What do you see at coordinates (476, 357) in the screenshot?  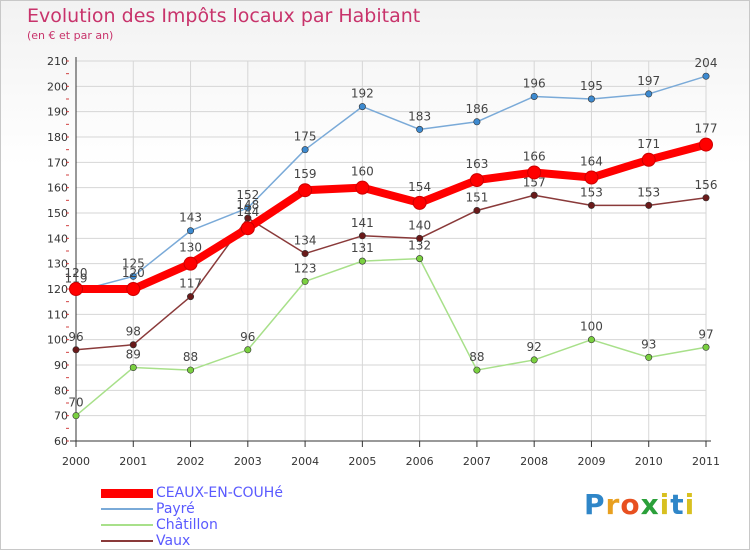 I see `data-label-chatillon: 88` at bounding box center [476, 357].